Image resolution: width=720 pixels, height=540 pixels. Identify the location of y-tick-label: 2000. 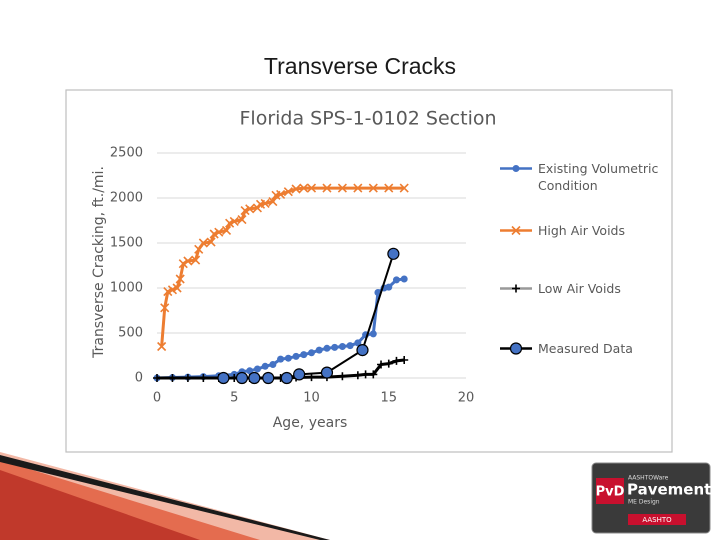
(126, 198).